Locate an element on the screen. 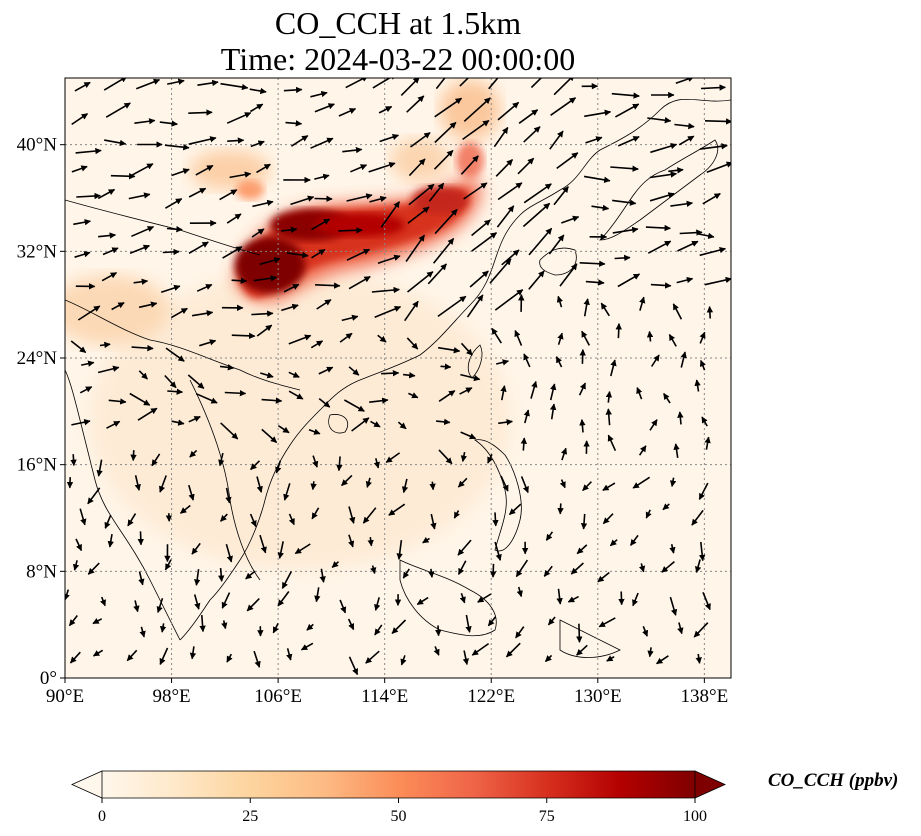 Image resolution: width=921 pixels, height=836 pixels. lat-tick-label: 8°N is located at coordinates (41, 571).